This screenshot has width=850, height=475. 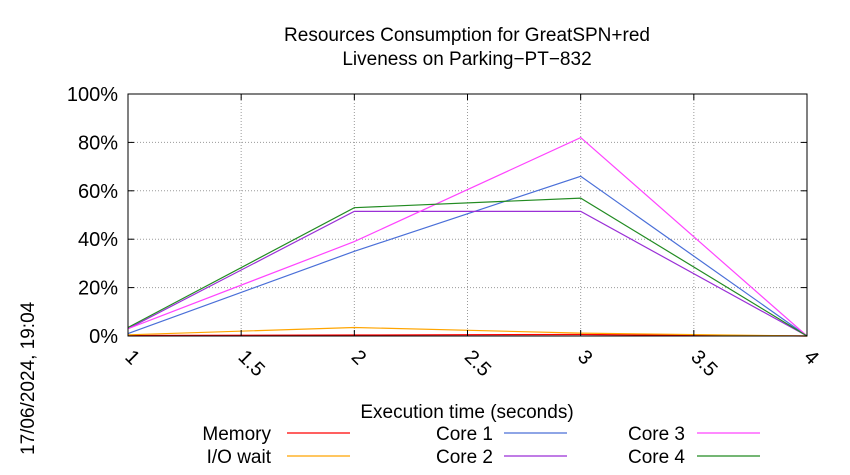 I want to click on legend-label-0: Memory, so click(x=236, y=434).